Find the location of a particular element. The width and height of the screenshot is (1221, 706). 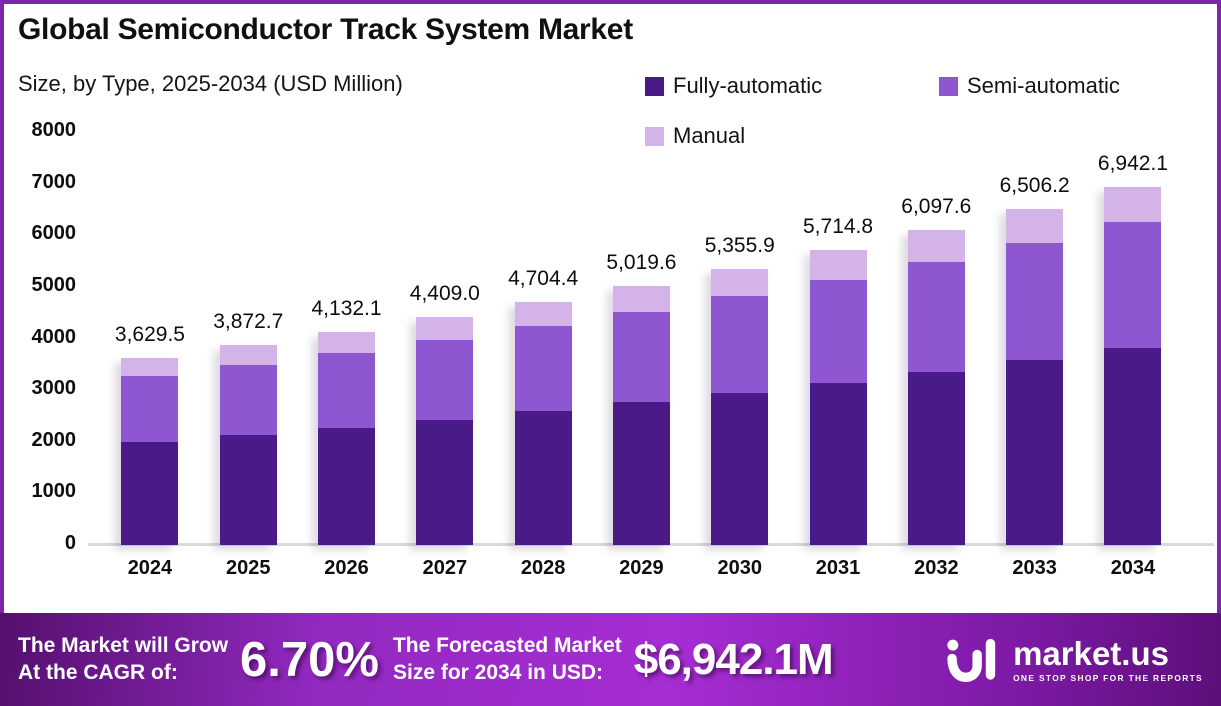

y-axis-tick: 5000 is located at coordinates (54, 284).